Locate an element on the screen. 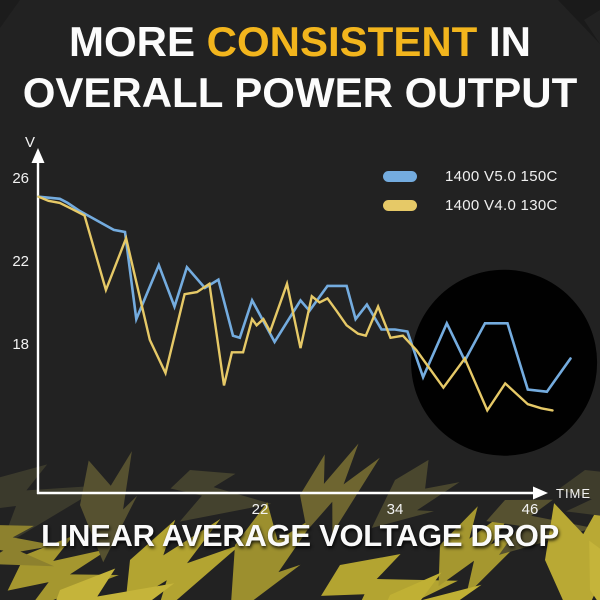 This screenshot has width=600, height=600. legend-item-blue: 1400 V5.0 150C is located at coordinates (470, 176).